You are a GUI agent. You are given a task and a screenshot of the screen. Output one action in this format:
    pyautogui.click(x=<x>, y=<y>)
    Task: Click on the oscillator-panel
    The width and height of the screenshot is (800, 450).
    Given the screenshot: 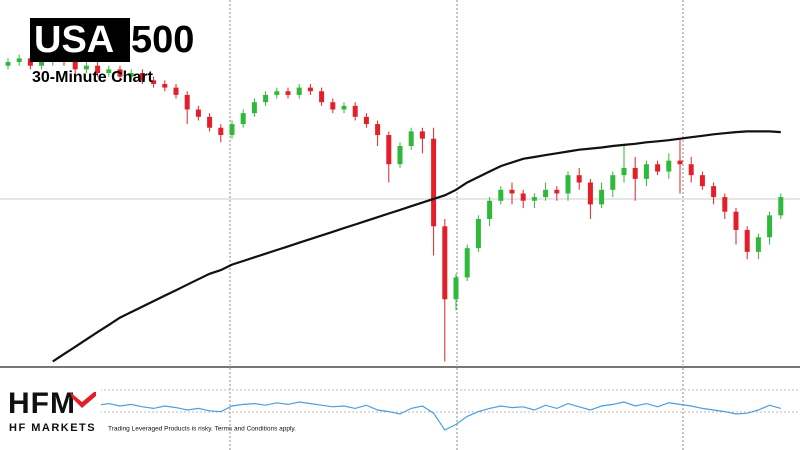 What is the action you would take?
    pyautogui.click(x=394, y=415)
    